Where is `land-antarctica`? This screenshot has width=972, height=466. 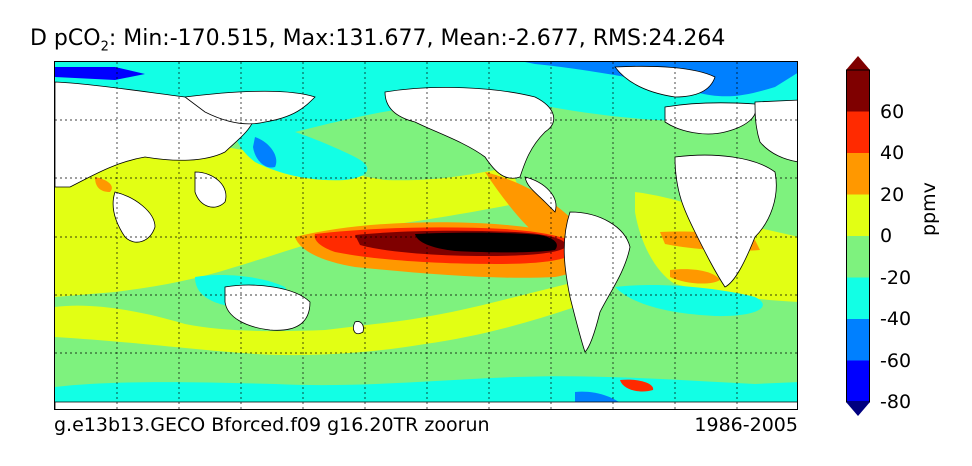
land-antarctica is located at coordinates (426, 405).